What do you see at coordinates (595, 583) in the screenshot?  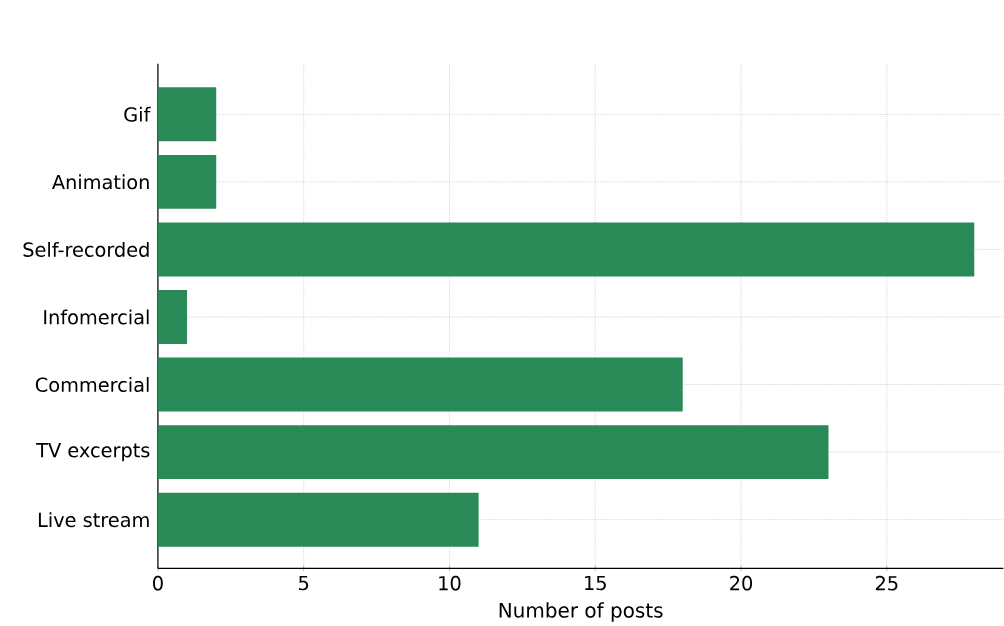 I see `x-tick-label: 15` at bounding box center [595, 583].